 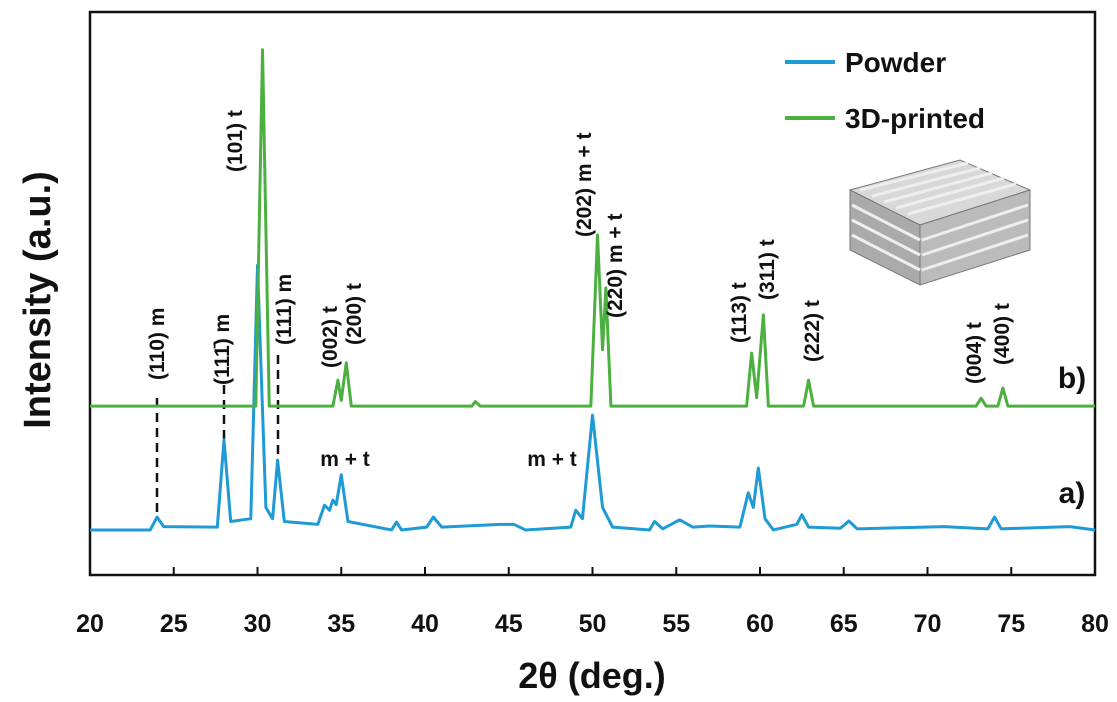 I want to click on annotation: b), so click(x=1072, y=378).